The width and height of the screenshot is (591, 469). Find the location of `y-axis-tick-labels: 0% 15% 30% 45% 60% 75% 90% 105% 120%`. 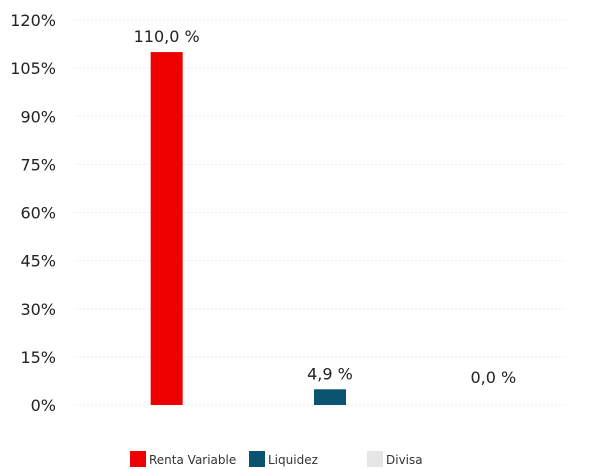

y-axis-tick-labels: 0% 15% 30% 45% 60% 75% 90% 105% 120% is located at coordinates (33, 213).